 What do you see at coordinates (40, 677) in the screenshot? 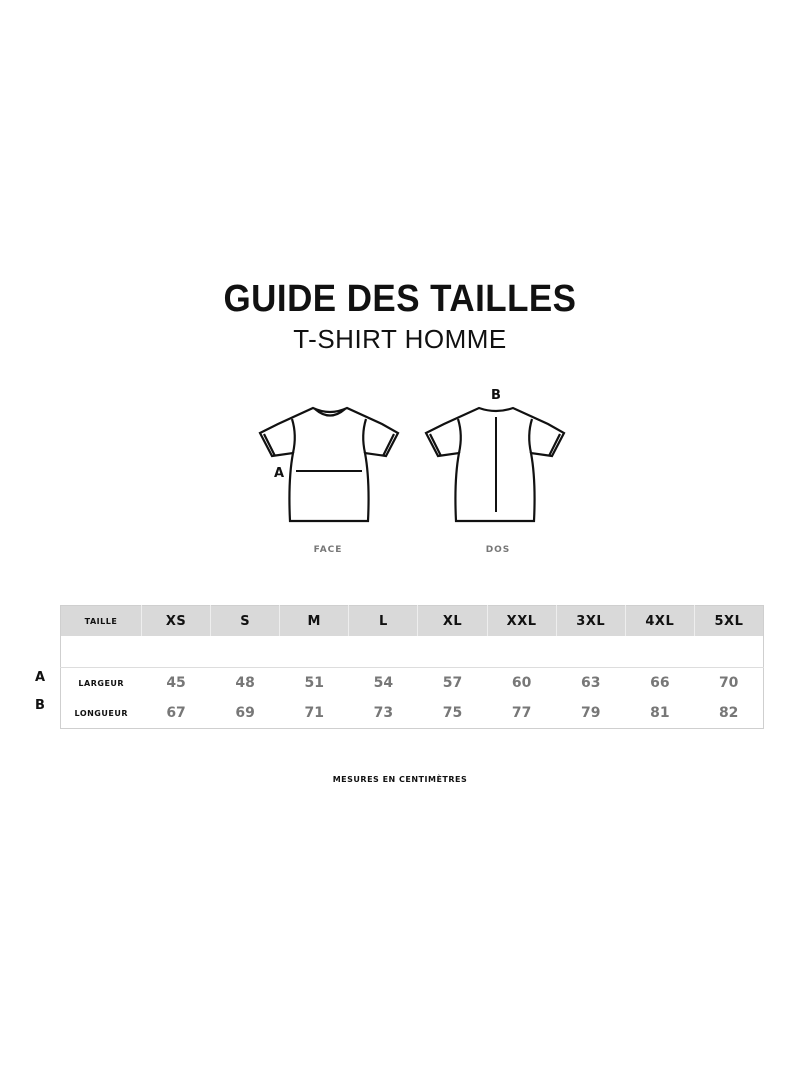
I see `row-marker-a: A` at bounding box center [40, 677].